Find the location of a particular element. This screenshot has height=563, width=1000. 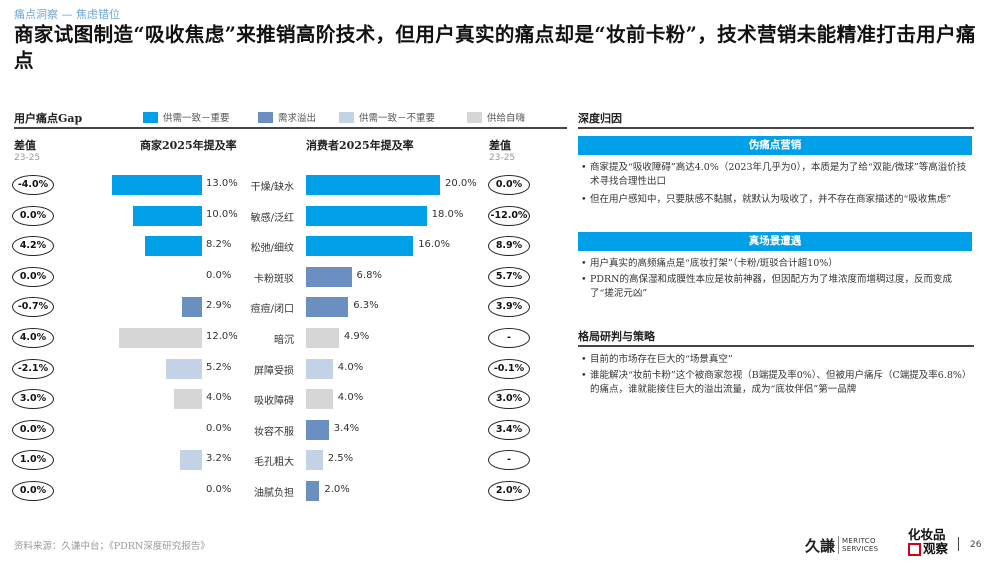

legend-item-0: 供需一致－重要 is located at coordinates (186, 117).